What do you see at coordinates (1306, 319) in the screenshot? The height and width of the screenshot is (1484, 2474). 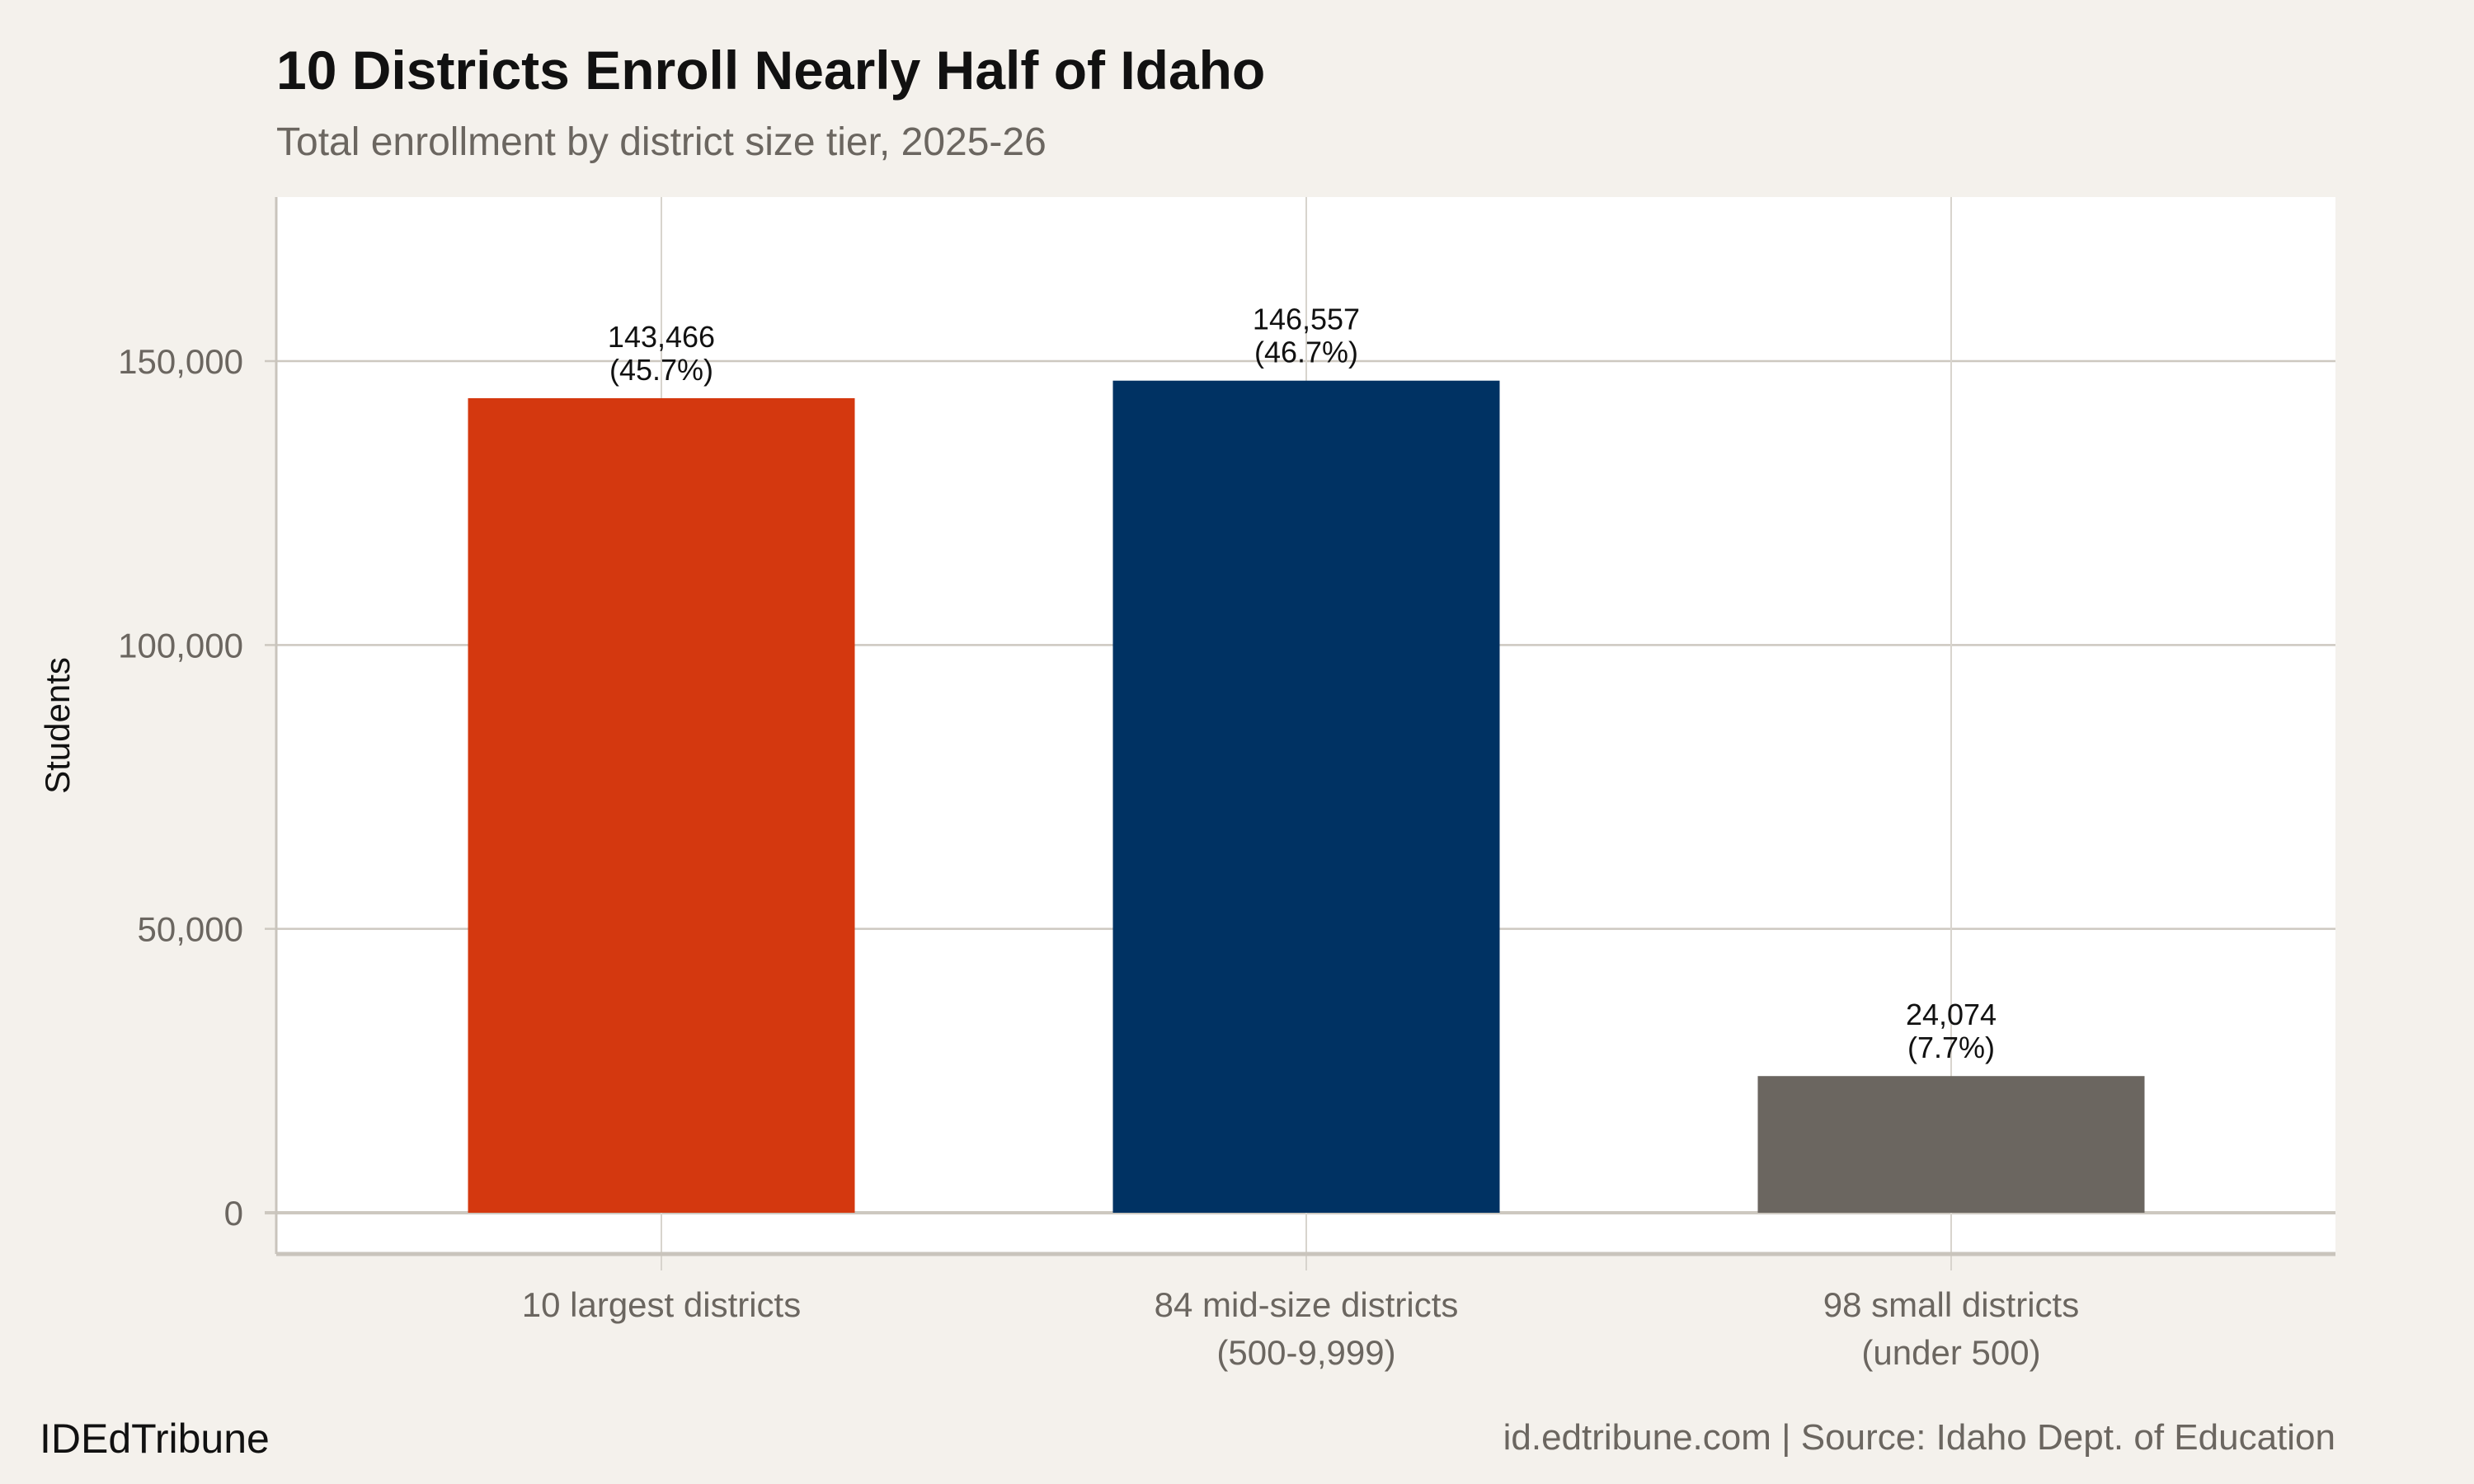 I see `data-label: 146,557` at bounding box center [1306, 319].